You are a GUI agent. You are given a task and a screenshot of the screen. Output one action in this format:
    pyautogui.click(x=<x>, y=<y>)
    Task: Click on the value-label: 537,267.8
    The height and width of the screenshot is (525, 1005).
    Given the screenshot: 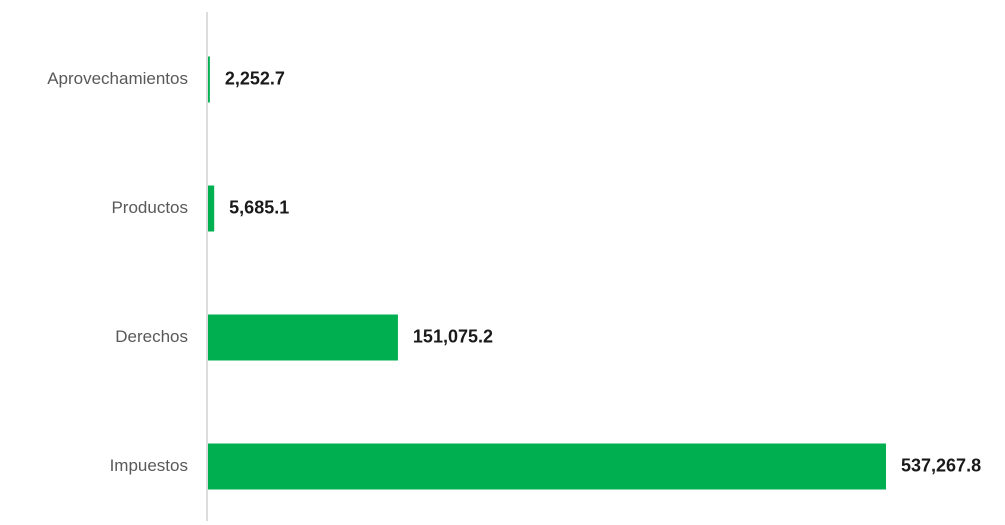 What is the action you would take?
    pyautogui.click(x=941, y=465)
    